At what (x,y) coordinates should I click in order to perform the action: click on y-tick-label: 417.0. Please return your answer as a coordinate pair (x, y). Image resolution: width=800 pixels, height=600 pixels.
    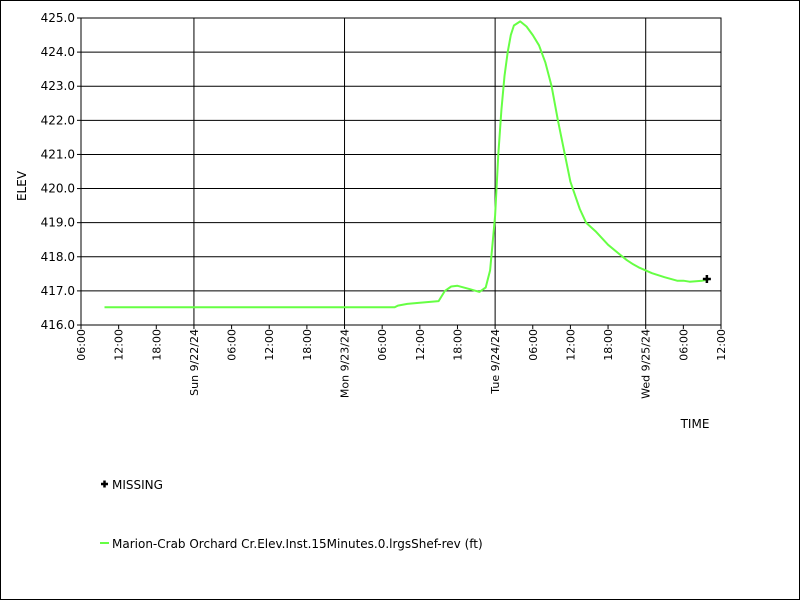
    Looking at the image, I should click on (58, 291).